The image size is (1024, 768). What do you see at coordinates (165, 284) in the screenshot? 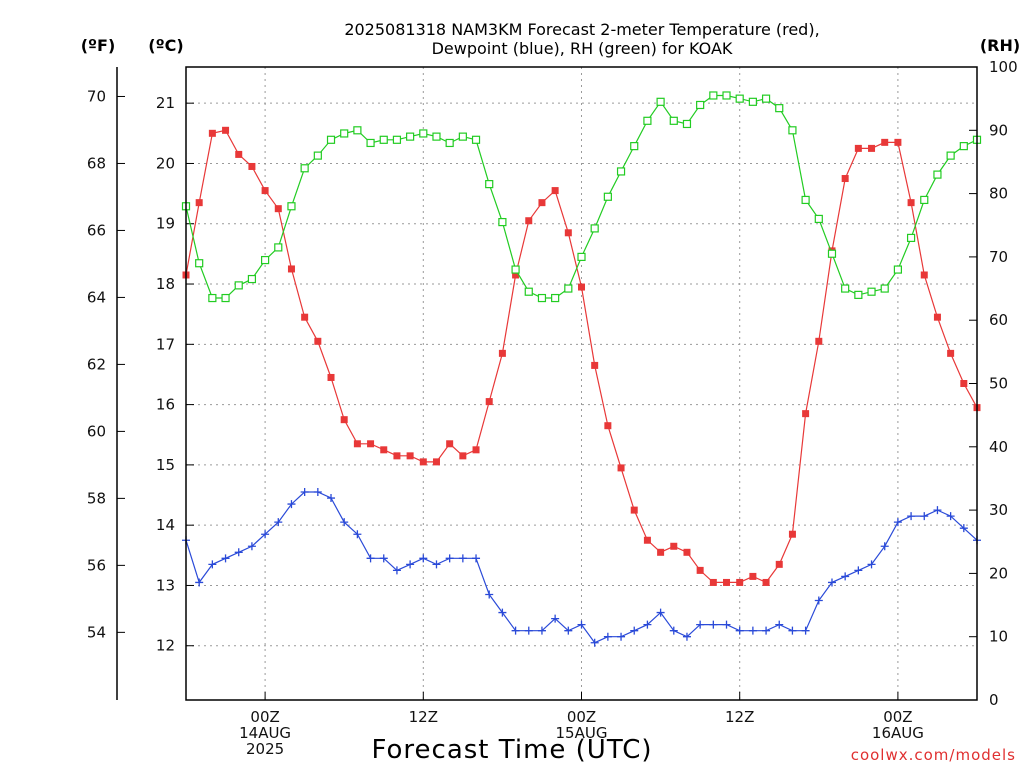
I see `celsius-tick-label: 18` at bounding box center [165, 284].